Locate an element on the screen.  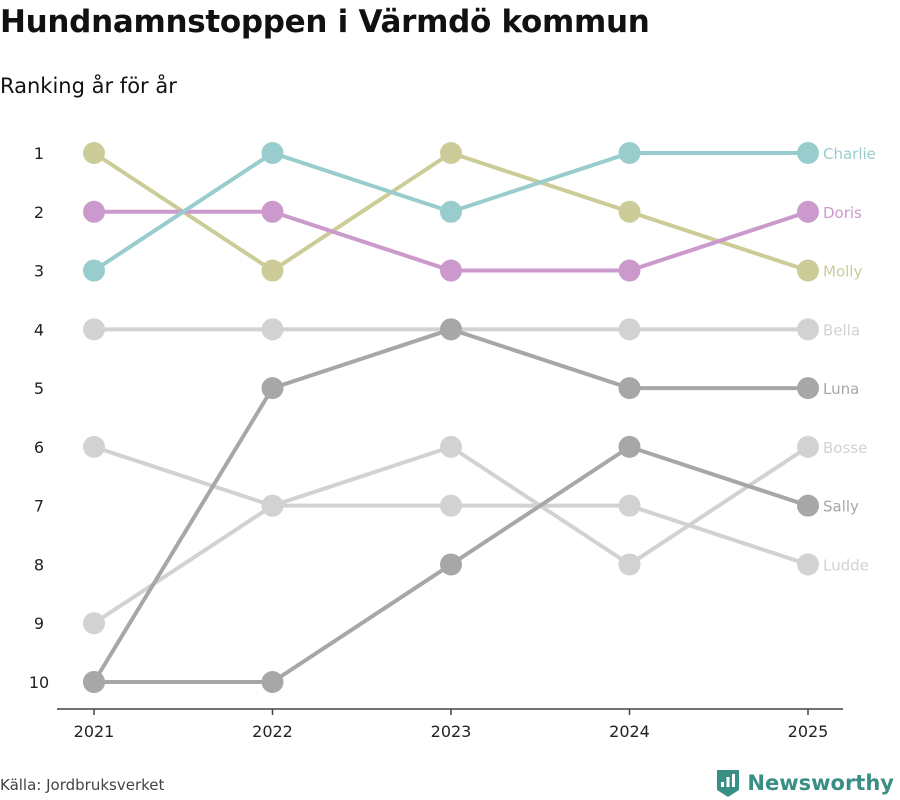
x-tick-label: 2023 is located at coordinates (451, 731).